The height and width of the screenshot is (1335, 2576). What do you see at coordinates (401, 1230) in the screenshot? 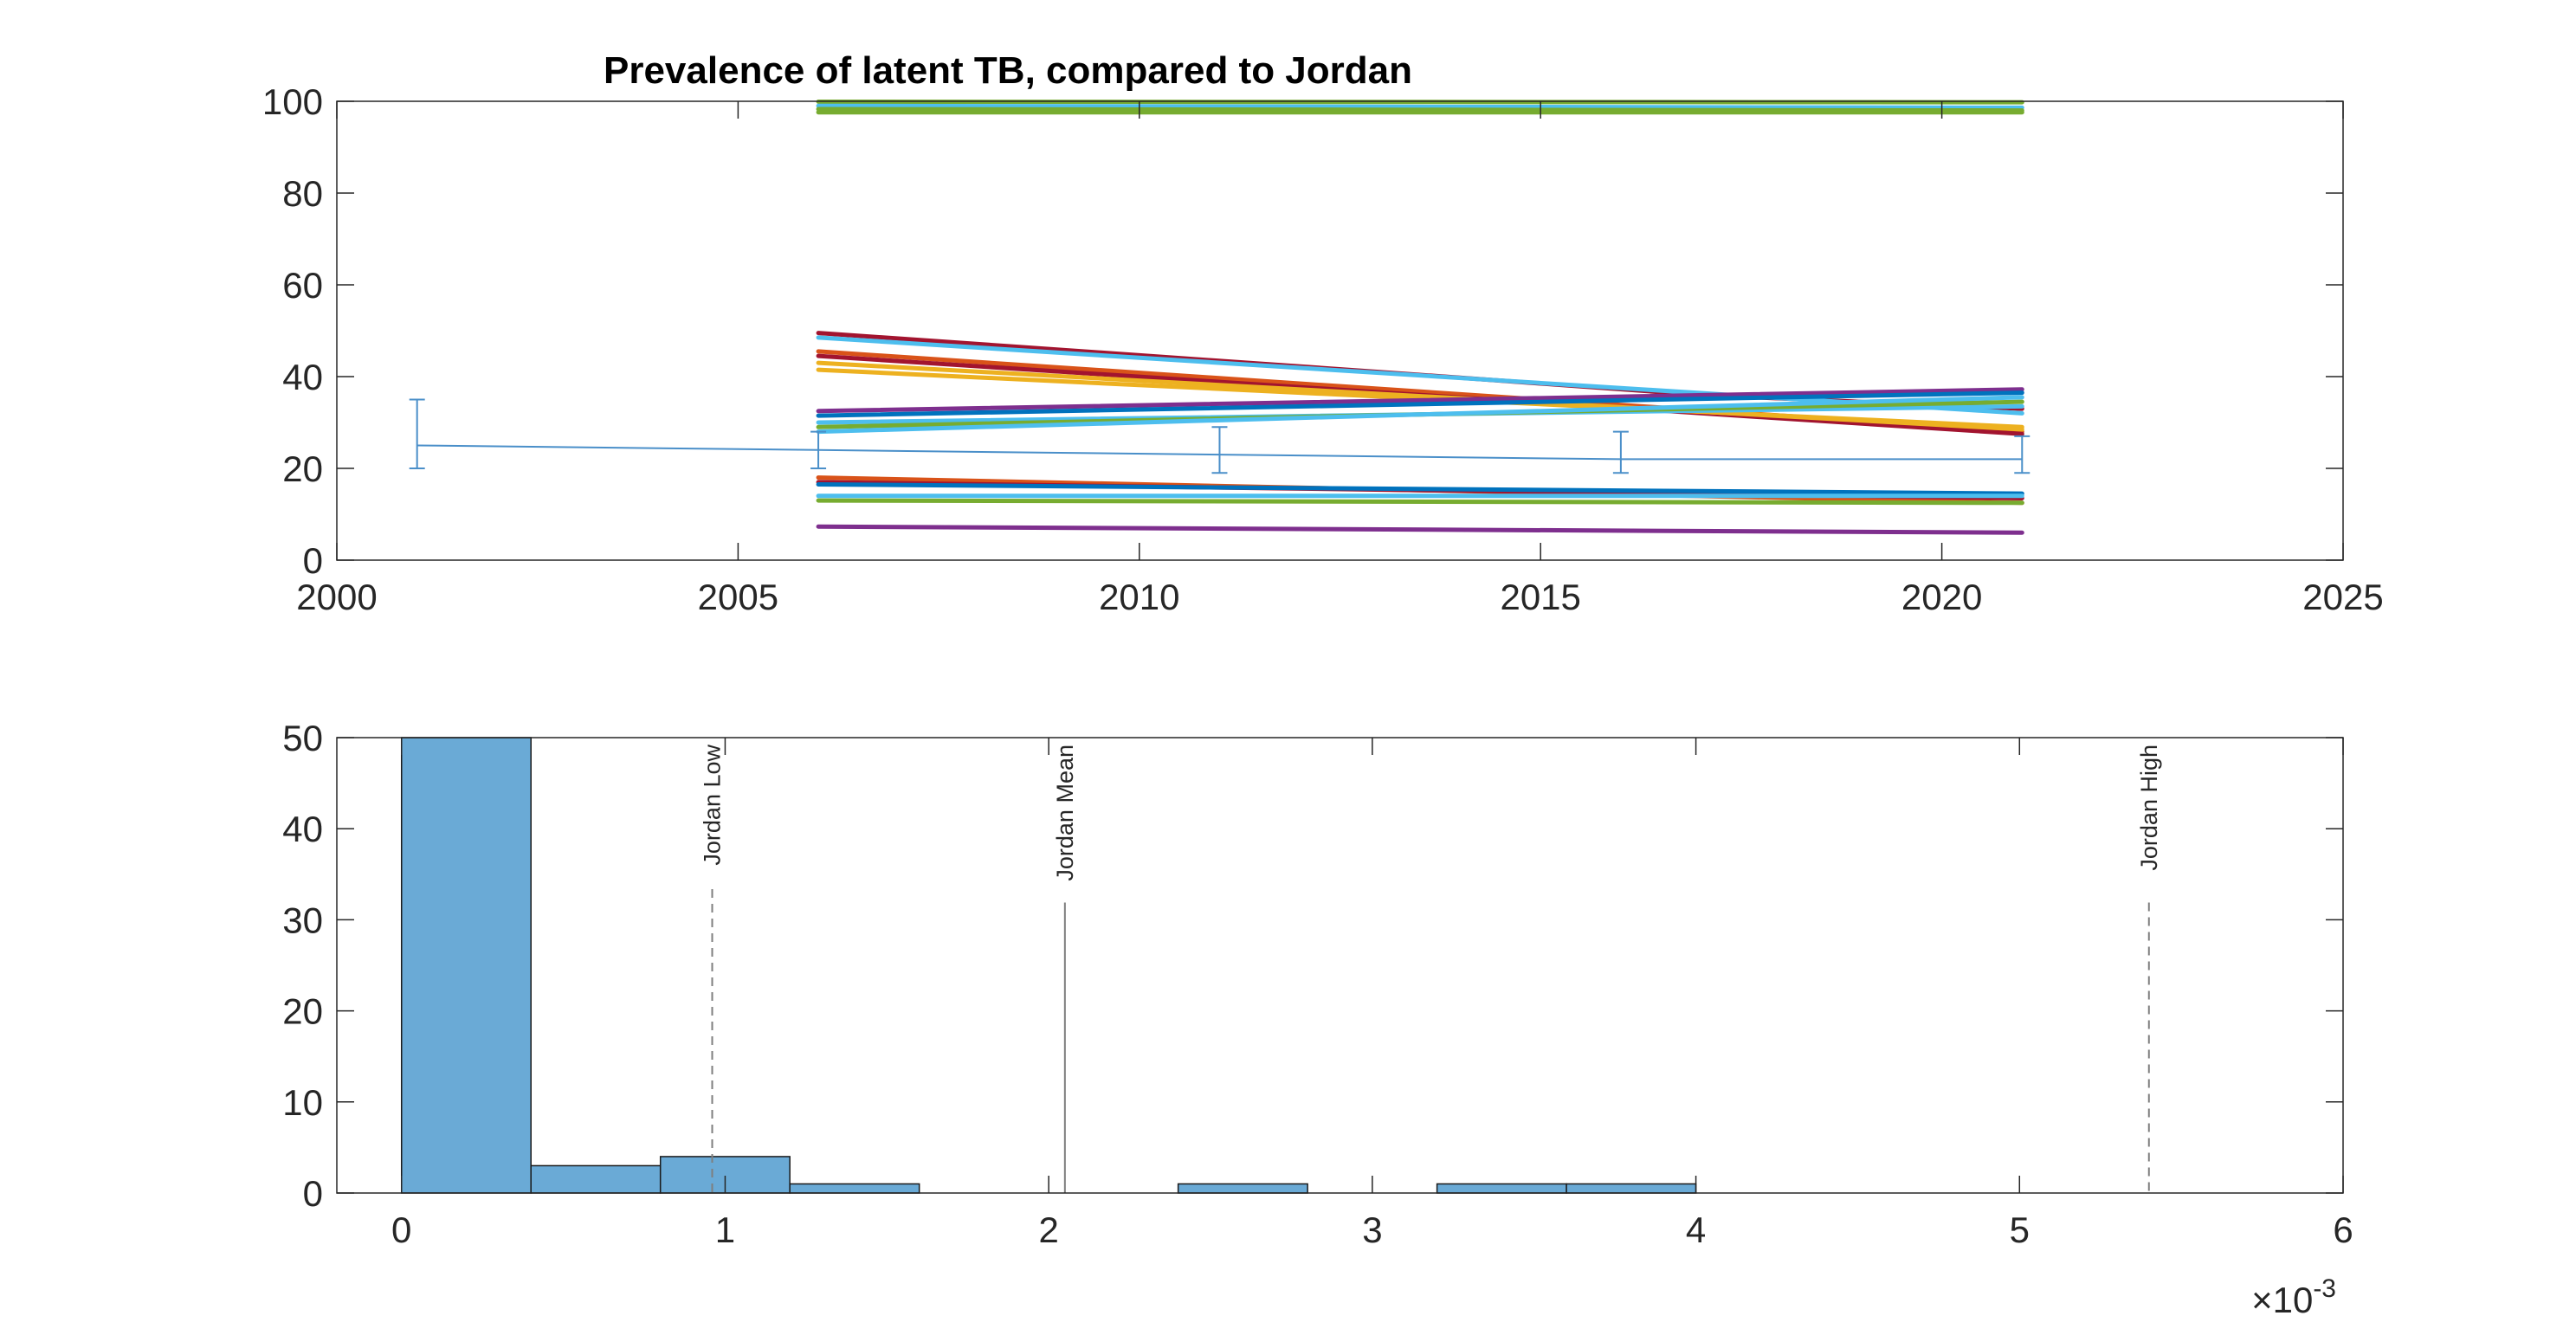
I see `x-tick-label: 0` at bounding box center [401, 1230].